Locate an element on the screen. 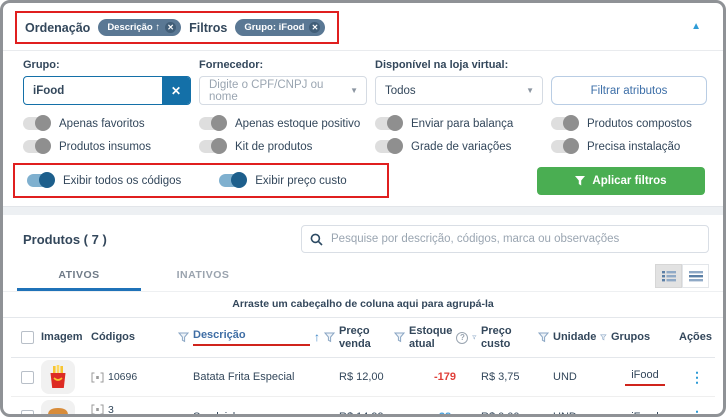  preco-custo: R$ 0,00 is located at coordinates (500, 413).